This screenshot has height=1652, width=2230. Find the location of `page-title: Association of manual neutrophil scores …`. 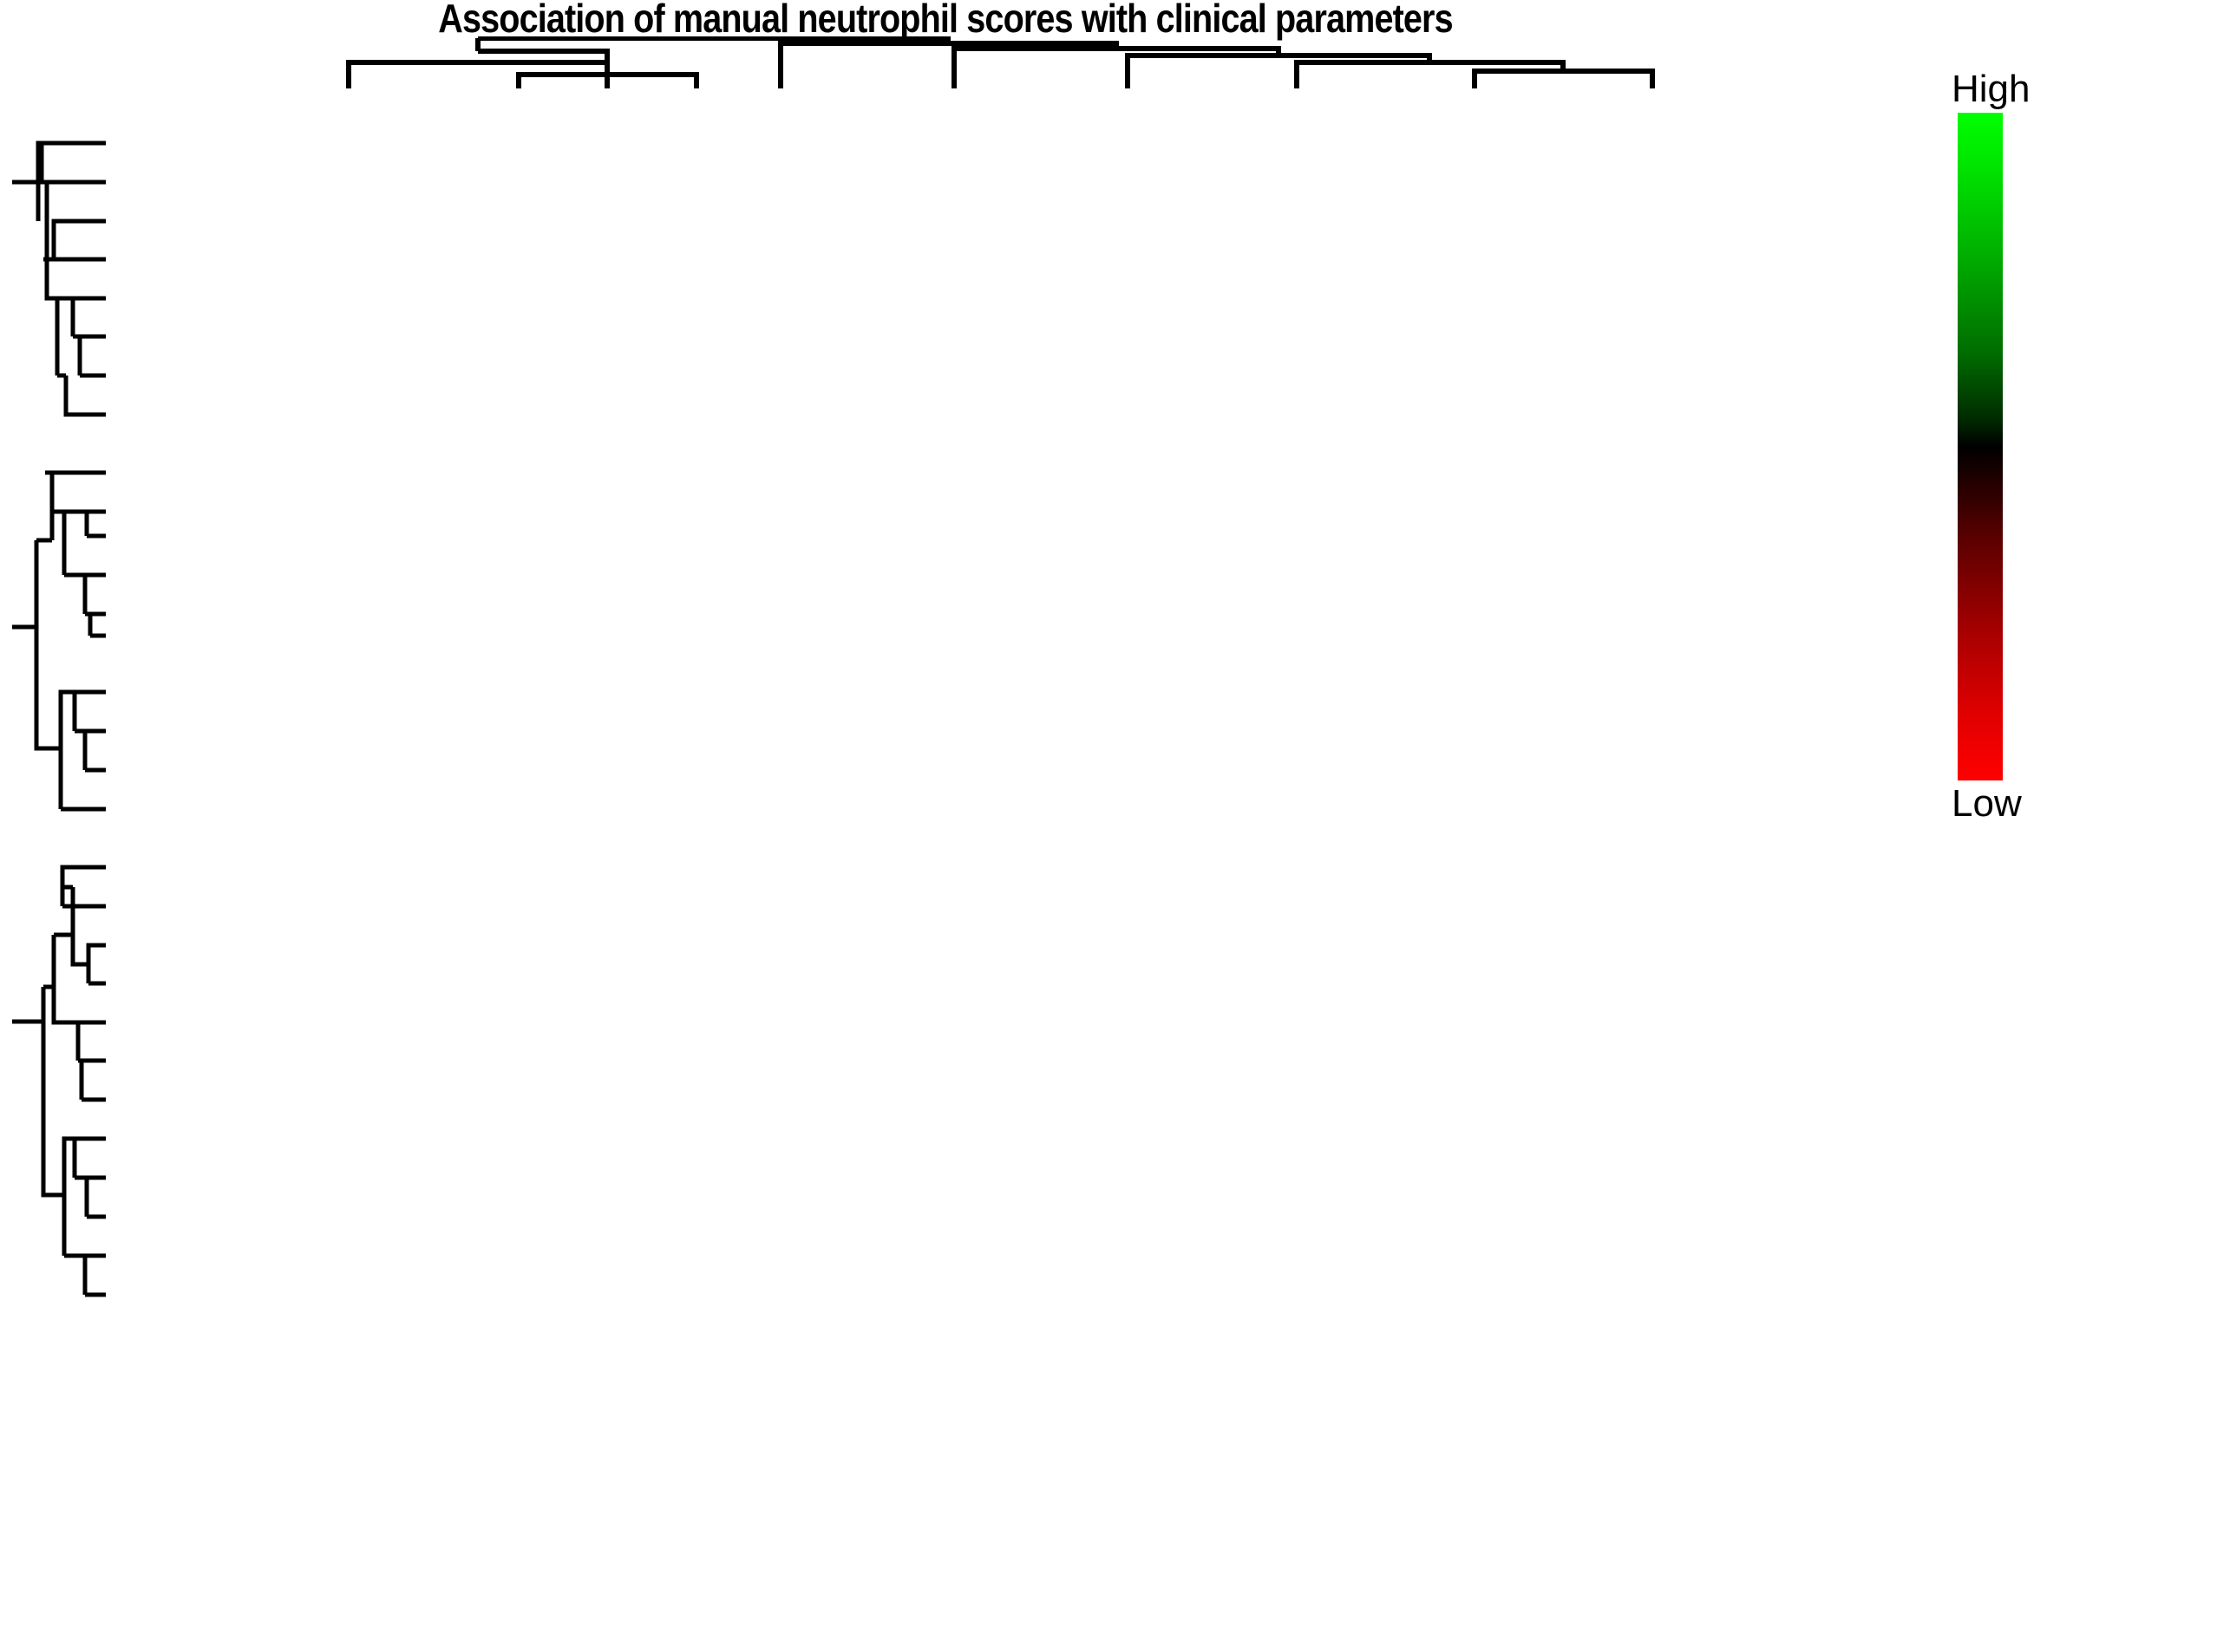

page-title: Association of manual neutrophil scores … is located at coordinates (946, 21).